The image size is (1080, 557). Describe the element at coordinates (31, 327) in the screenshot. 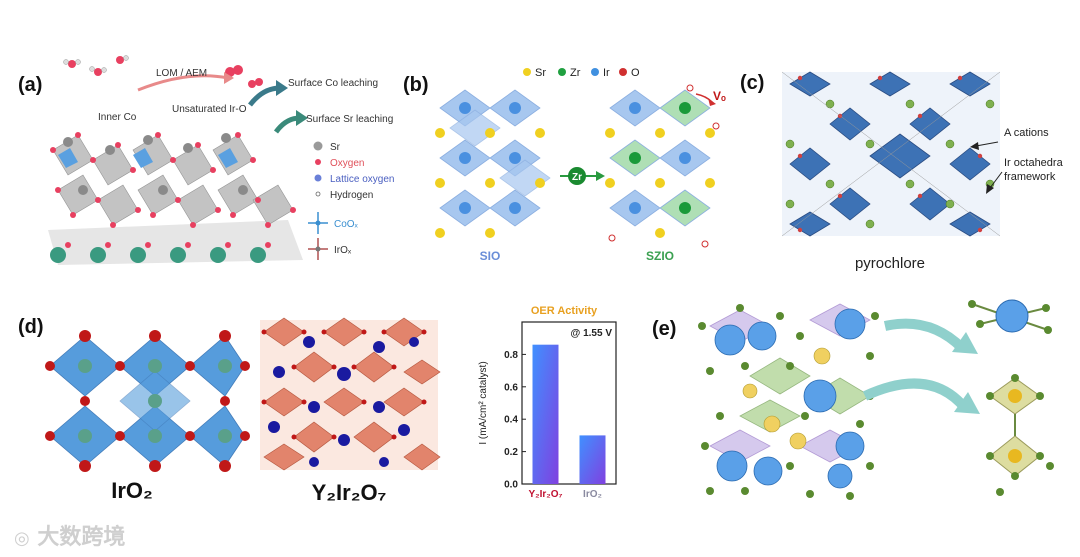

I see `panel-d-label: (d)` at that location.